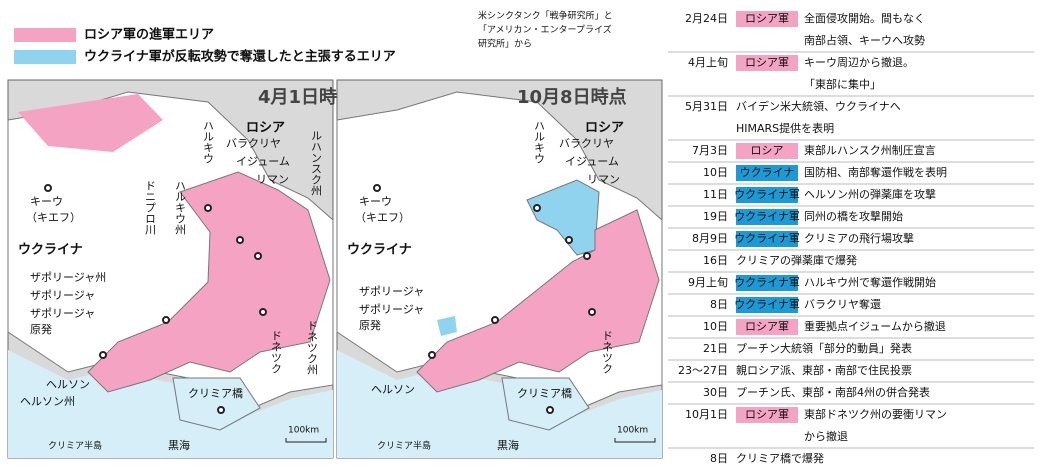  I want to click on map-label: ヘルソン州, so click(47, 401).